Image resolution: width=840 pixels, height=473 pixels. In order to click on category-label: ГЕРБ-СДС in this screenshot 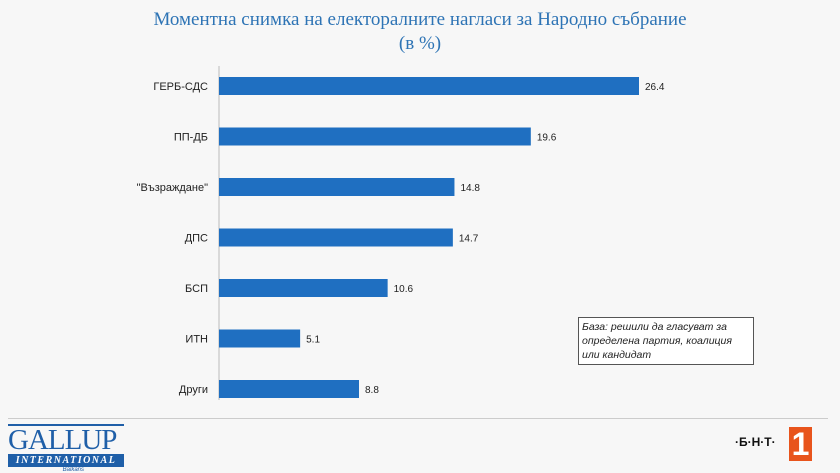, I will do `click(180, 87)`.